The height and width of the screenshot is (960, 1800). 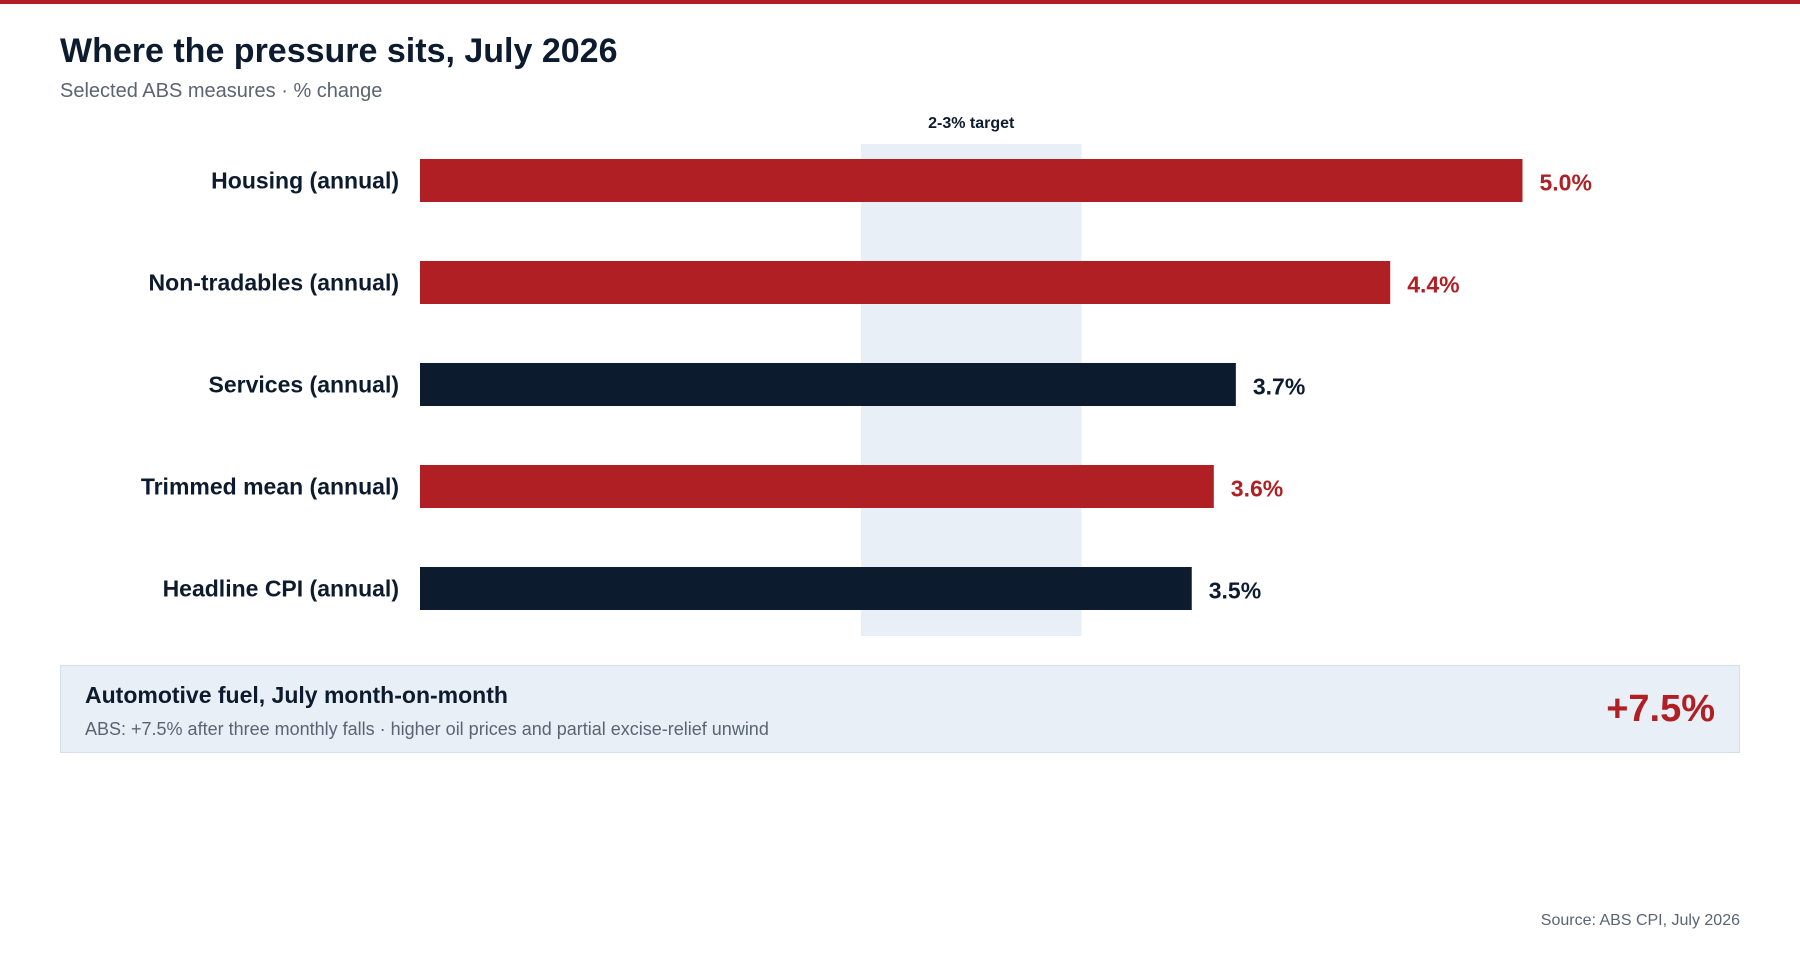 I want to click on bar-row: Services (annual) 3.7%, so click(x=757, y=384).